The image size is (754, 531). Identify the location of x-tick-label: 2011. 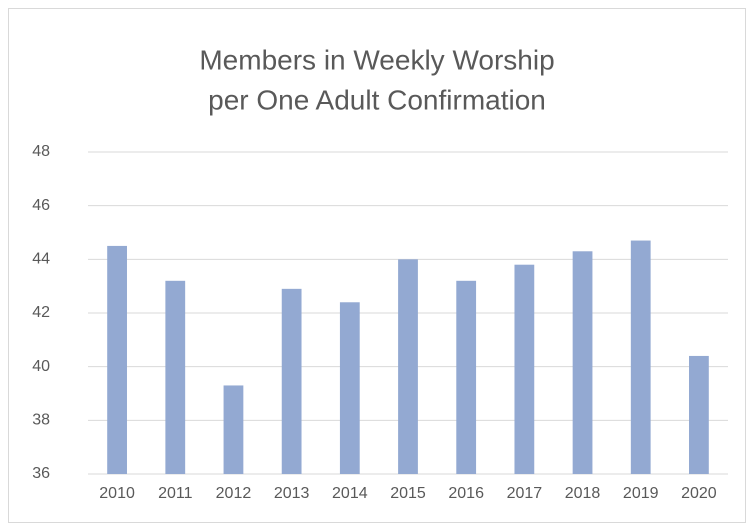
(175, 493).